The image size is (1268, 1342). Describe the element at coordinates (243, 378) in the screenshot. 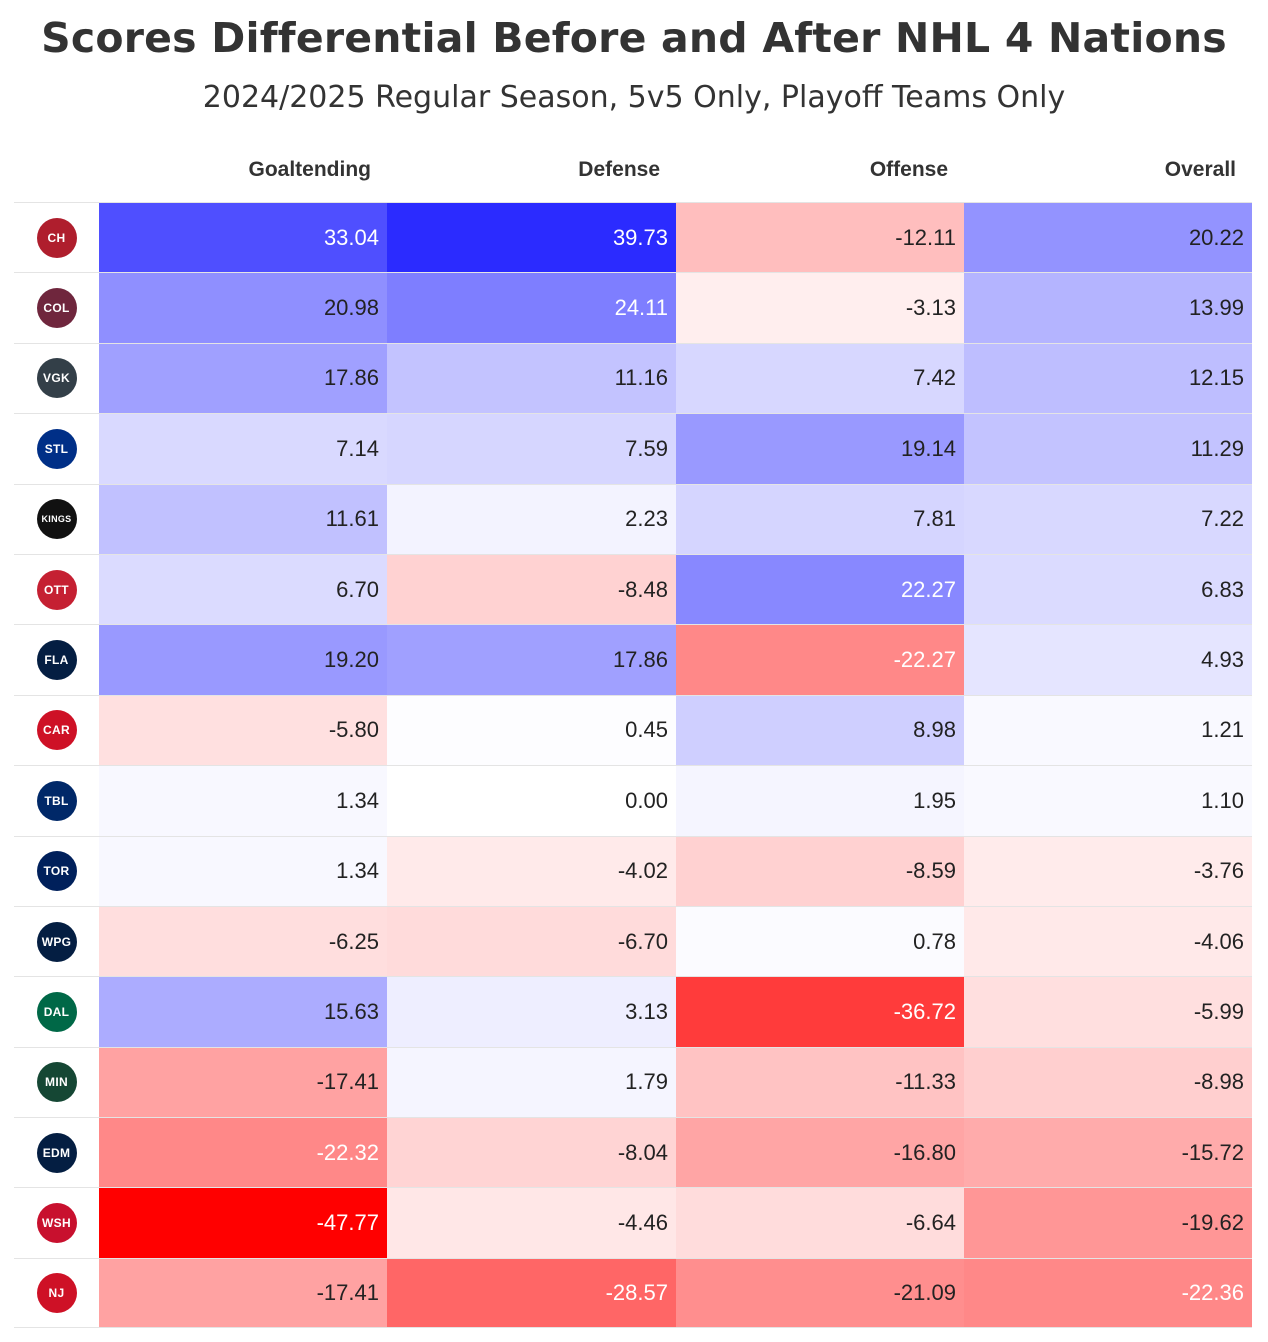

I see `heatmap-cell-goaltending: 17.86` at that location.